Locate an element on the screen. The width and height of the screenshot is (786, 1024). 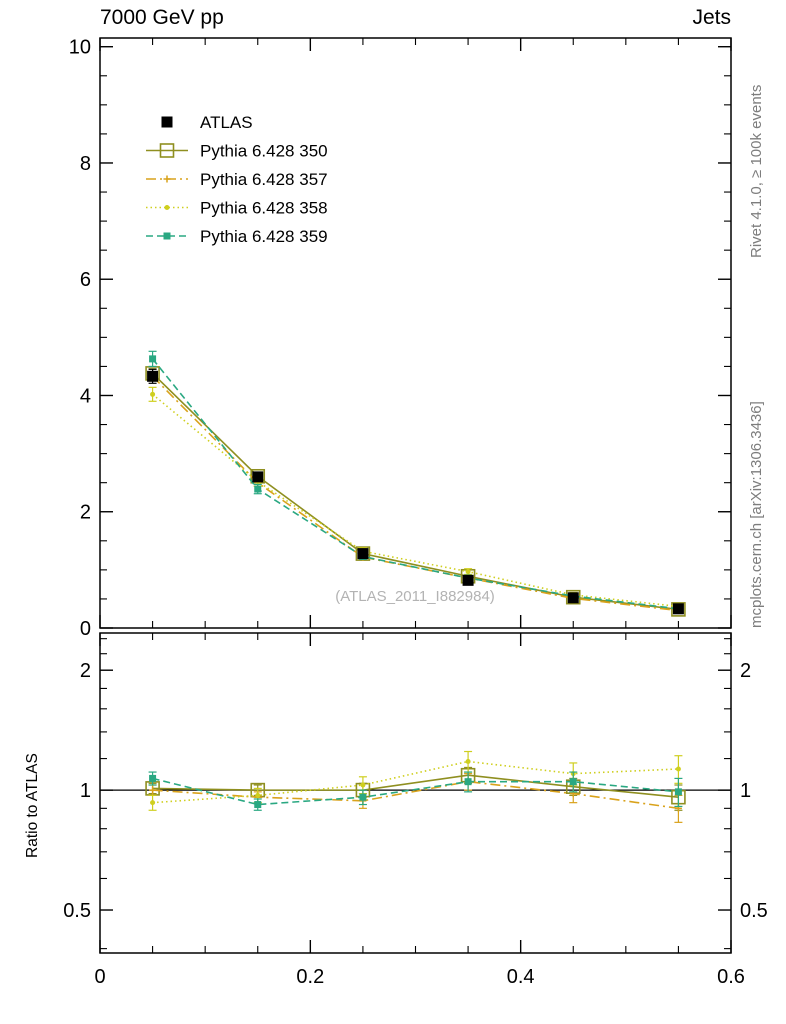
ratio-y-tick-label-left: 1 is located at coordinates (85, 791).